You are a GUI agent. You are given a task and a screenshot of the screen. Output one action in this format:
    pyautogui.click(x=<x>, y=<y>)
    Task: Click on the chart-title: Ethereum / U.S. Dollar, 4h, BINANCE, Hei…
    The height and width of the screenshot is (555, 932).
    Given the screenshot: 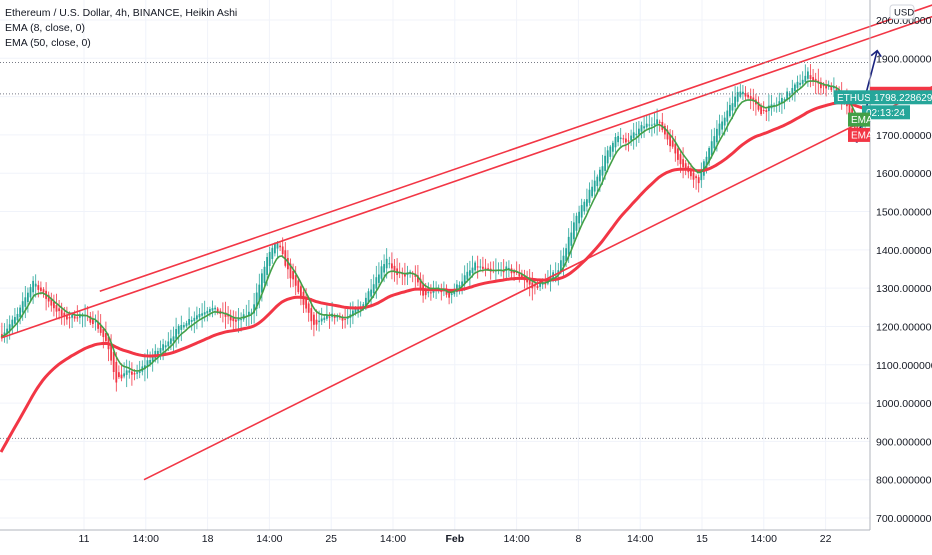 What is the action you would take?
    pyautogui.click(x=121, y=13)
    